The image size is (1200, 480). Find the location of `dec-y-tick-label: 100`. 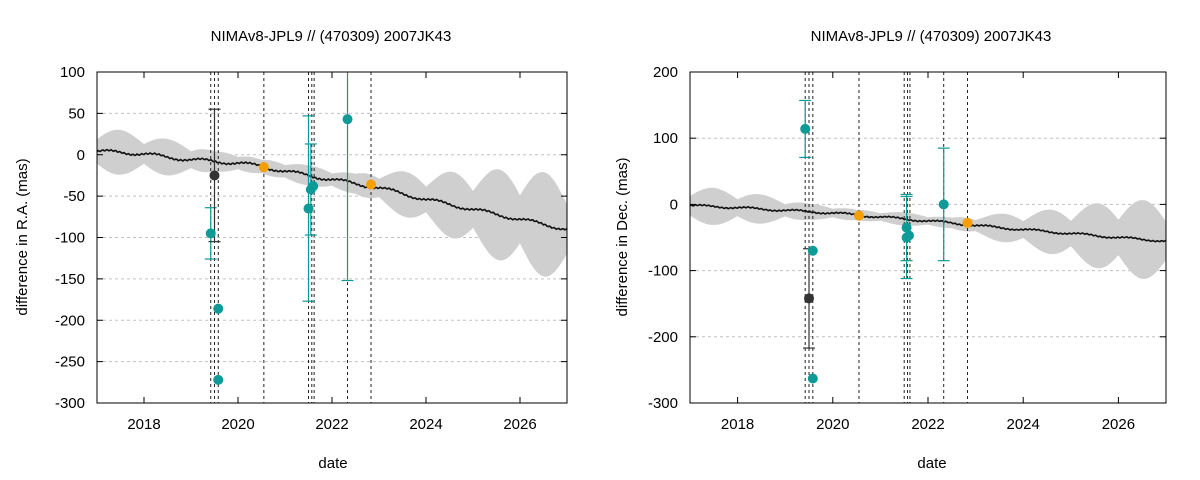

dec-y-tick-label: 100 is located at coordinates (665, 138).